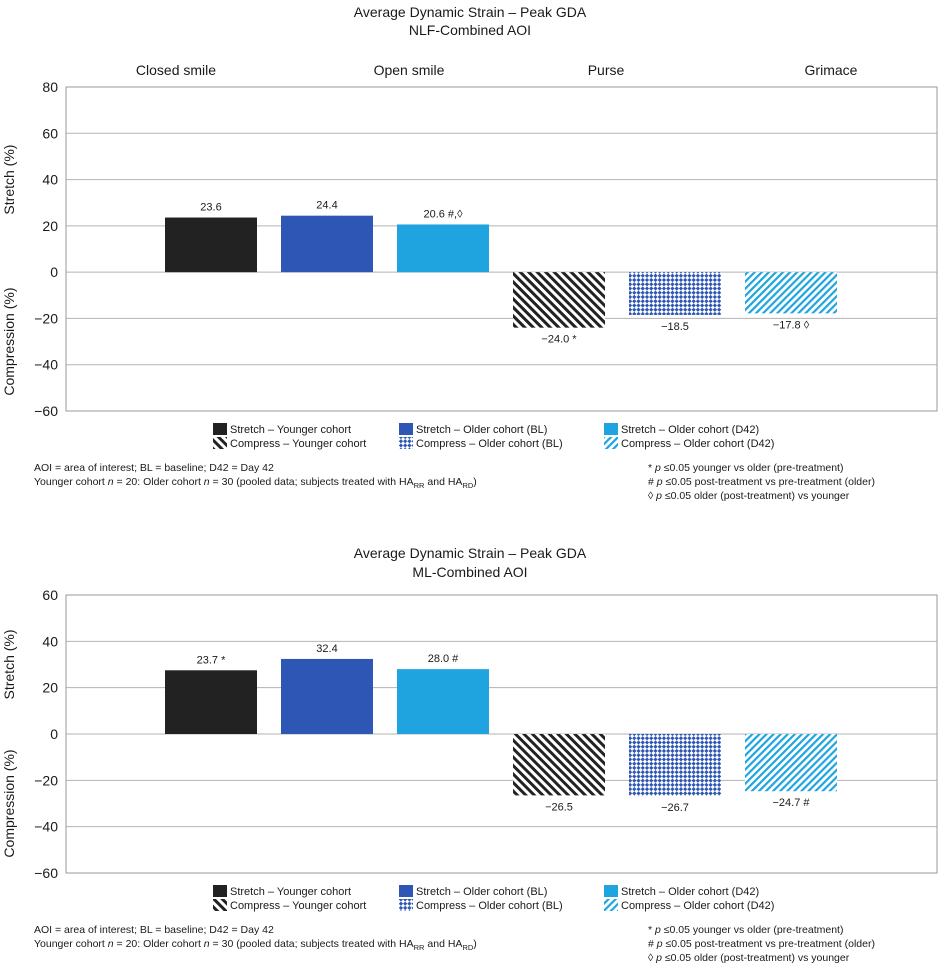 The width and height of the screenshot is (940, 973). What do you see at coordinates (791, 325) in the screenshot?
I see `data-label: −17.8 ◊` at bounding box center [791, 325].